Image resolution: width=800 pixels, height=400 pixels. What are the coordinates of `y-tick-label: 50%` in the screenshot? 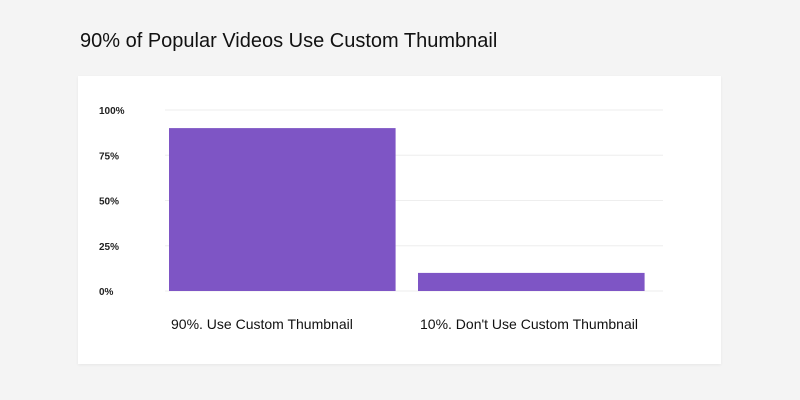 It's located at (109, 202).